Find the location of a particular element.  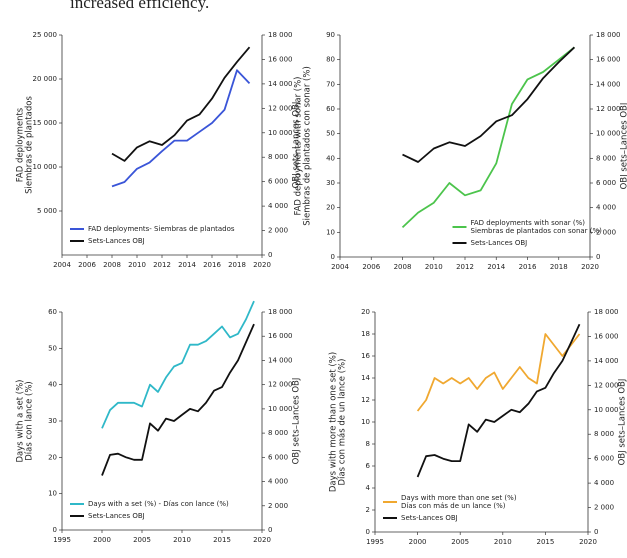

x-tick-label: 2000 is located at coordinates (102, 540).